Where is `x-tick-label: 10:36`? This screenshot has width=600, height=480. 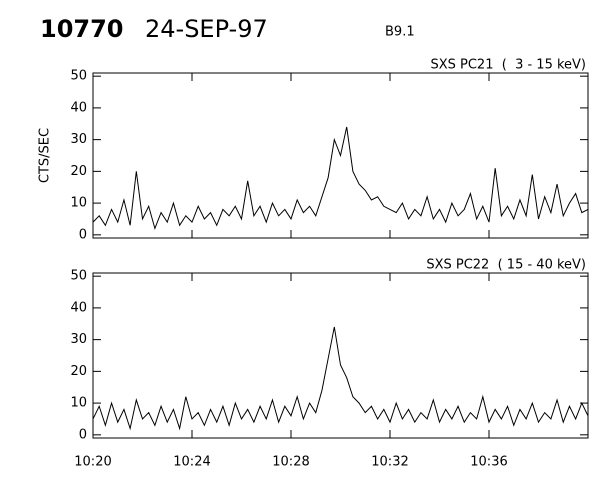
x-tick-label: 10:36 is located at coordinates (488, 462).